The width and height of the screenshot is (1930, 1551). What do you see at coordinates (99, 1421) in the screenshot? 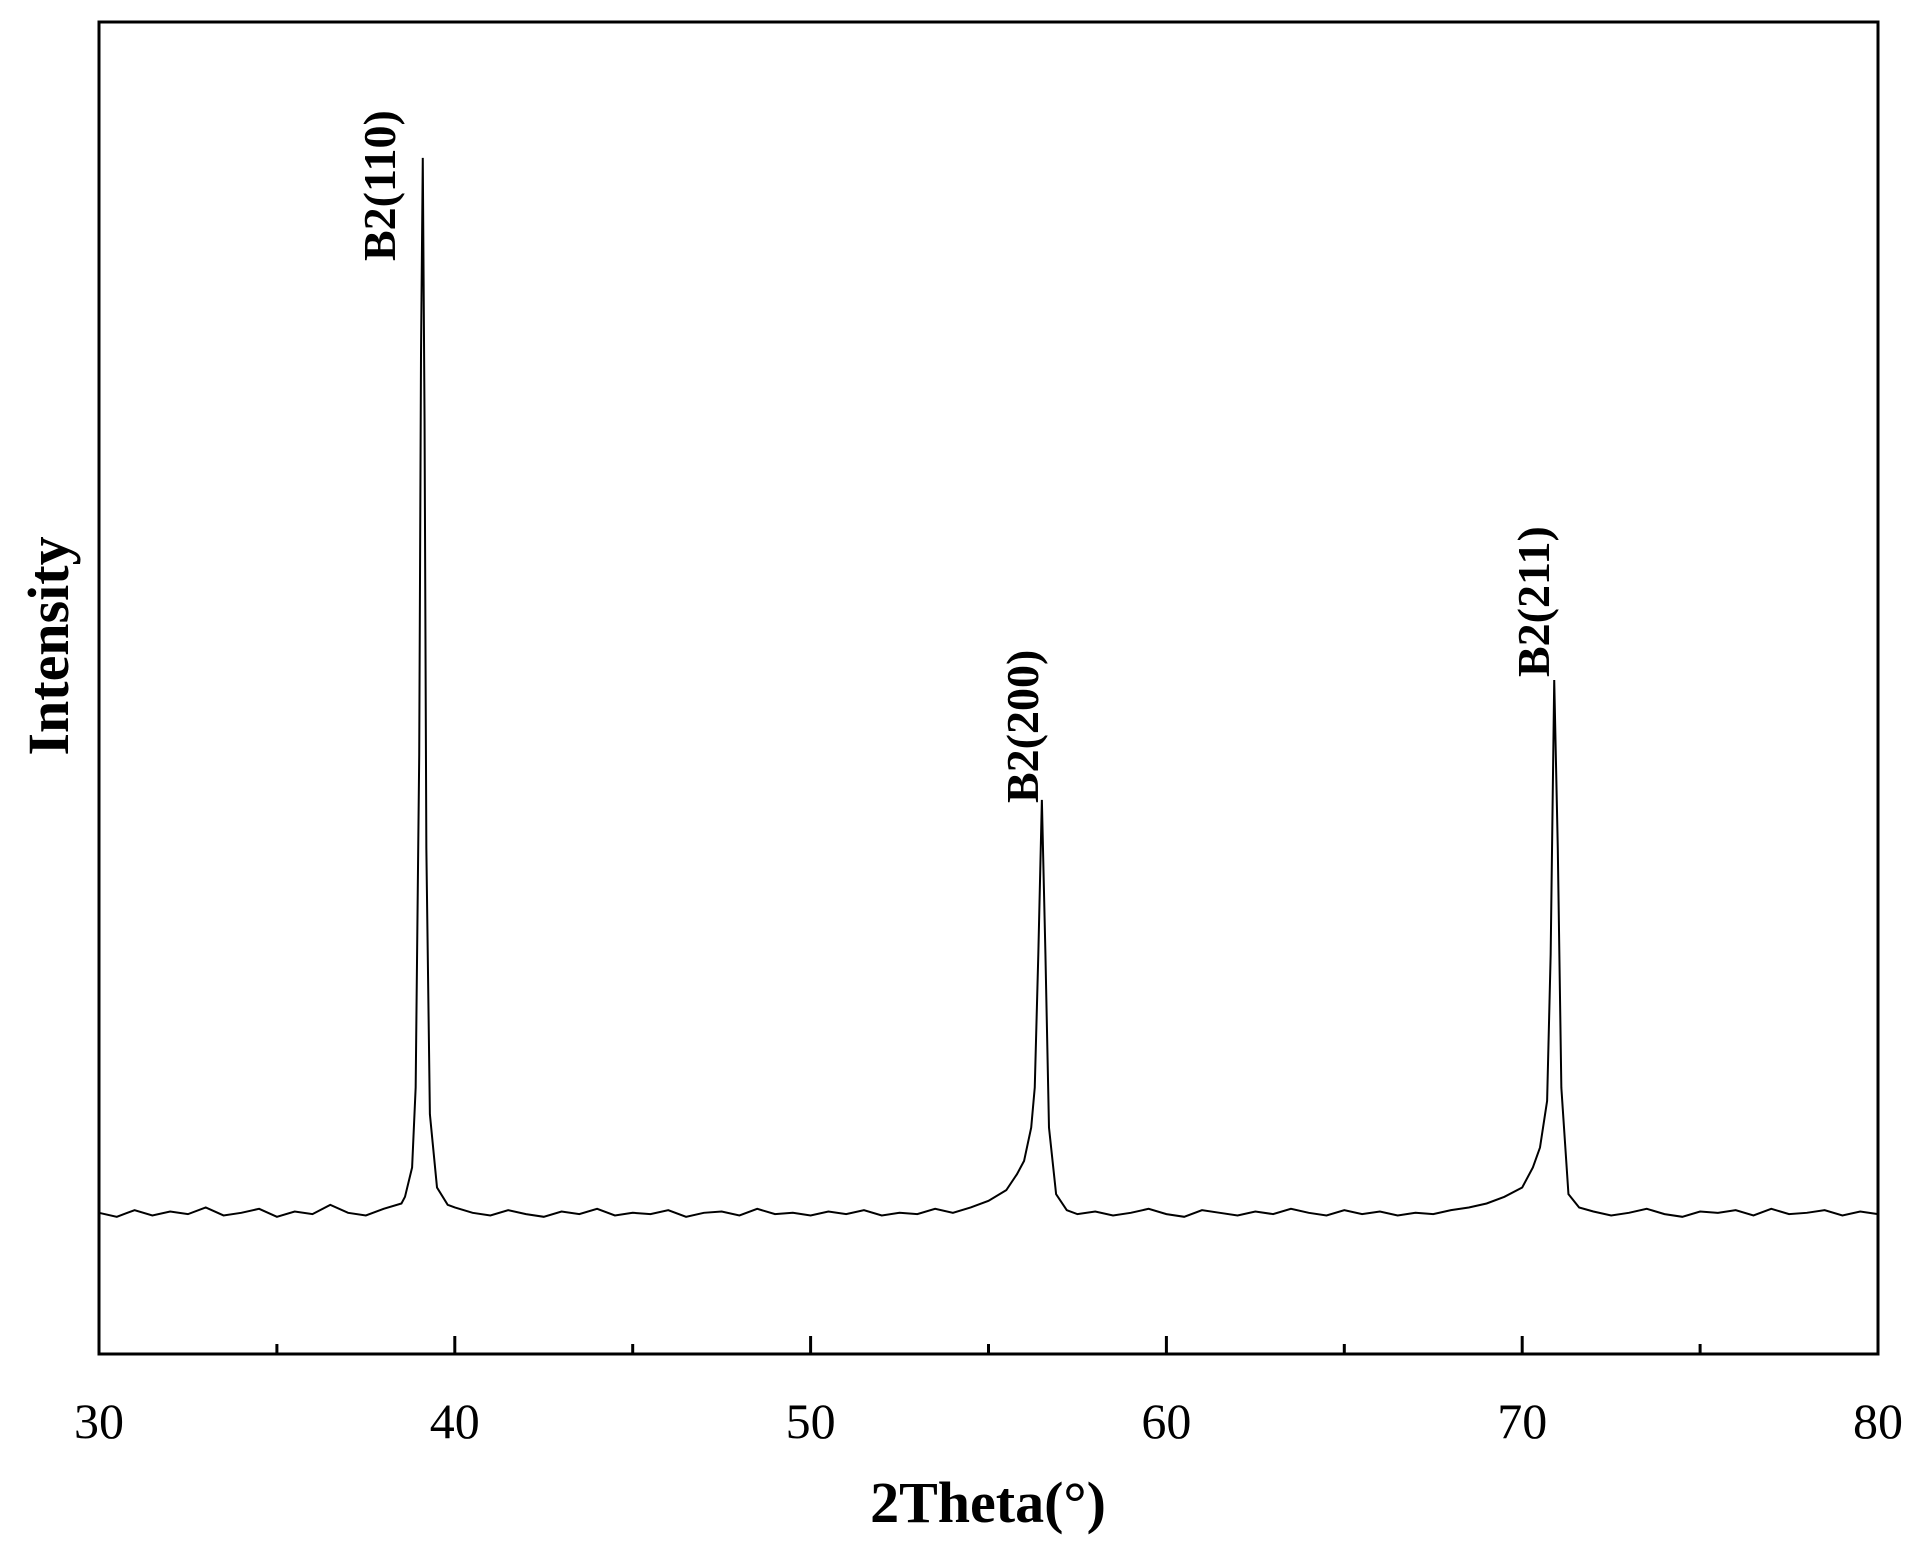
I see `x-tick-label: 30` at bounding box center [99, 1421].